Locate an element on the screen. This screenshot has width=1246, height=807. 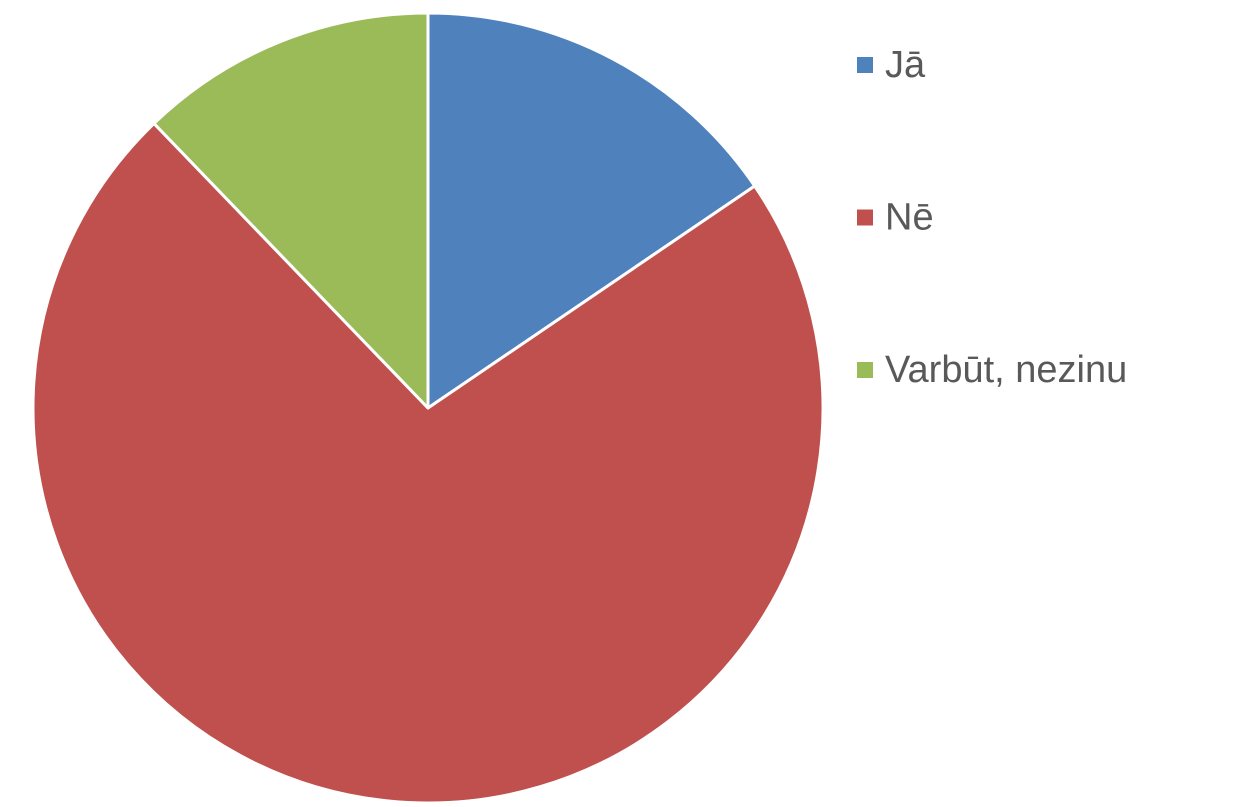
legend-label: Nē is located at coordinates (909, 218).